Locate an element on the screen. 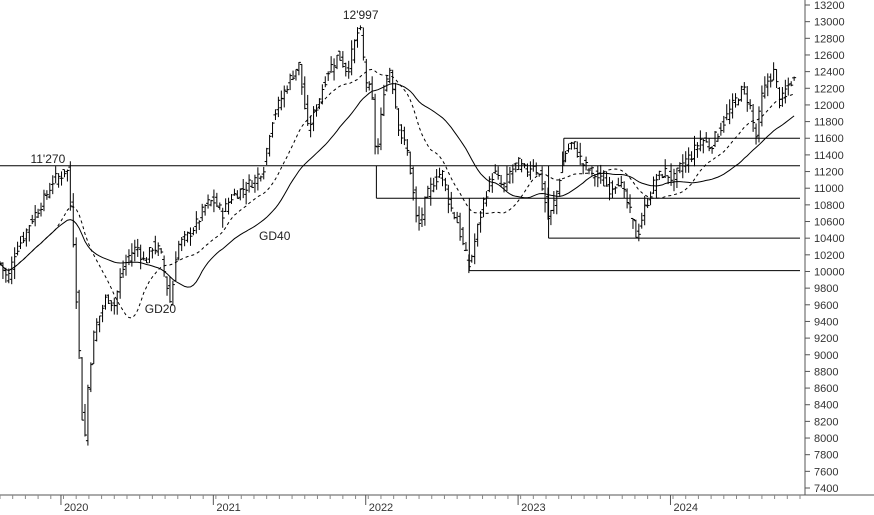 The width and height of the screenshot is (874, 515). x-tick-label: 2023 is located at coordinates (533, 508).